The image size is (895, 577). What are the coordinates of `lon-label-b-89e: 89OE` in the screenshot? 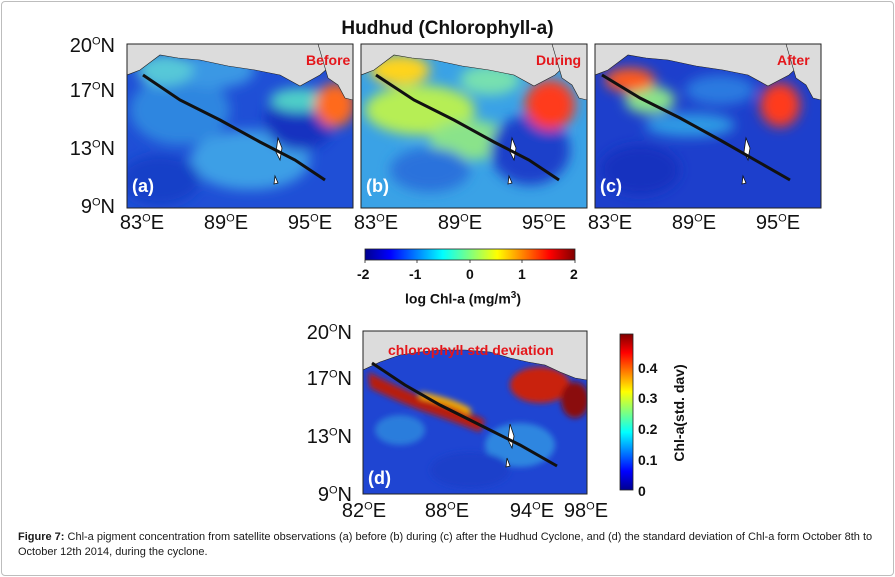 It's located at (460, 223).